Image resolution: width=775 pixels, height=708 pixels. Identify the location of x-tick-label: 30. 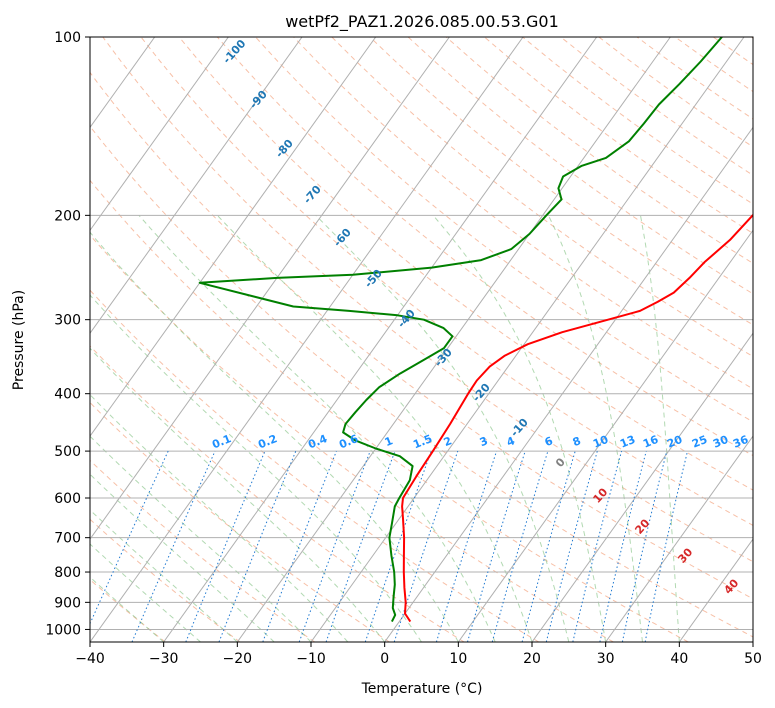
(606, 659).